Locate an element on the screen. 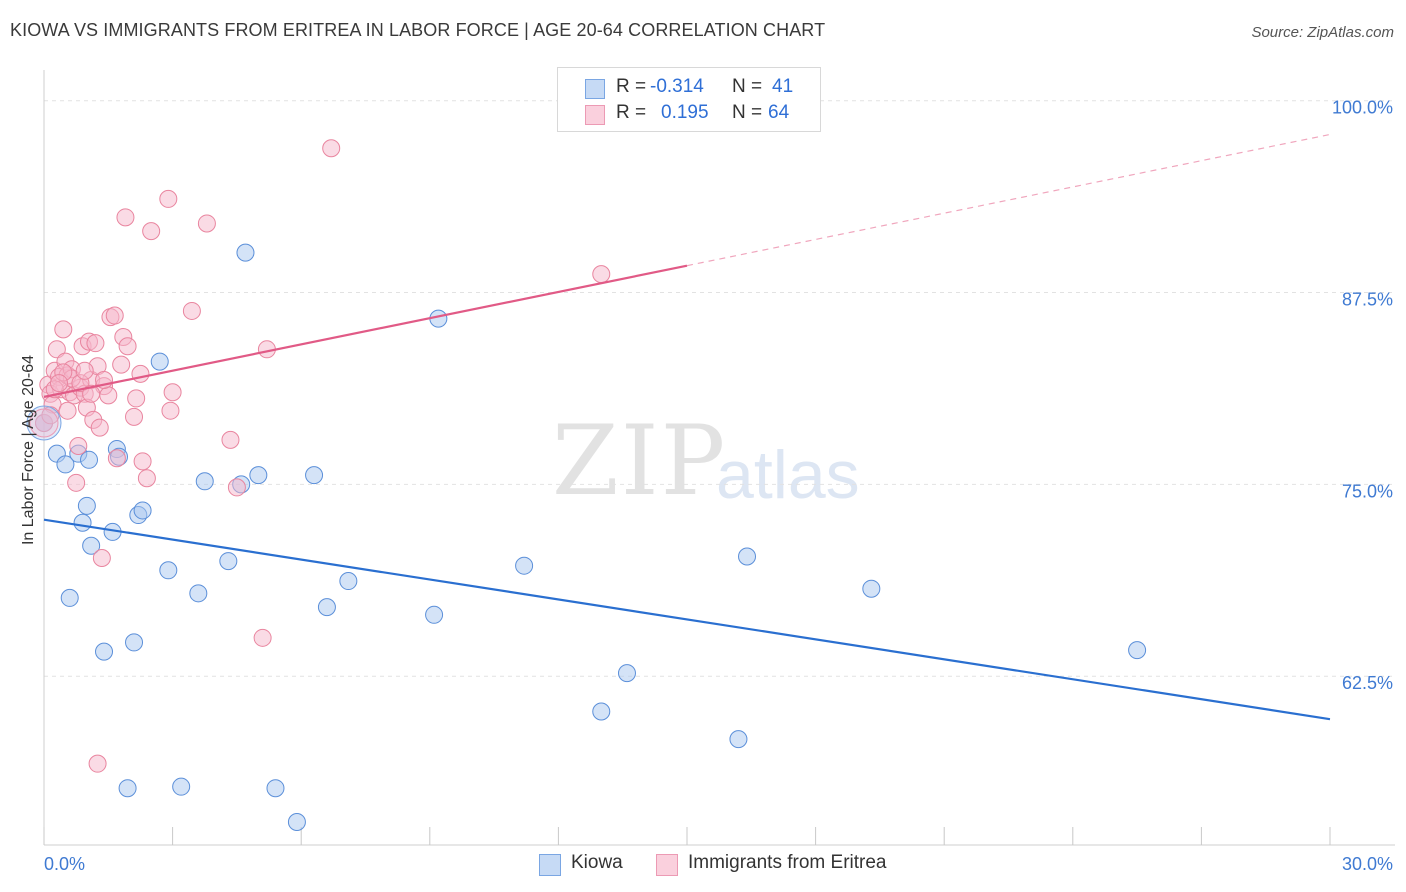  x-tick-label: 0.0% is located at coordinates (64, 864).